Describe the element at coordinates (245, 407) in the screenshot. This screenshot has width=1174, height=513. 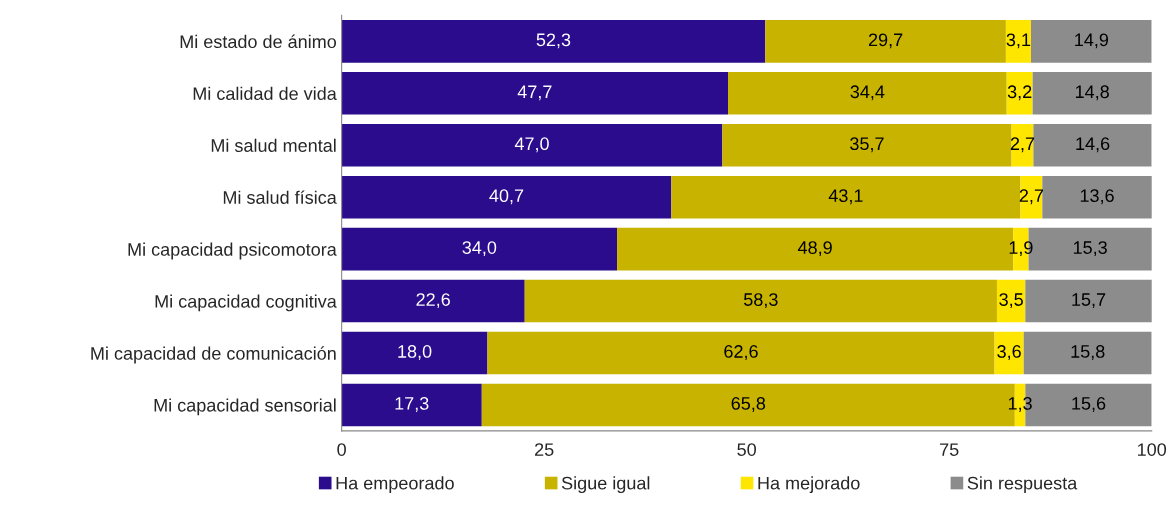
I see `y-tick-label: Mi capacidad sensorial` at that location.